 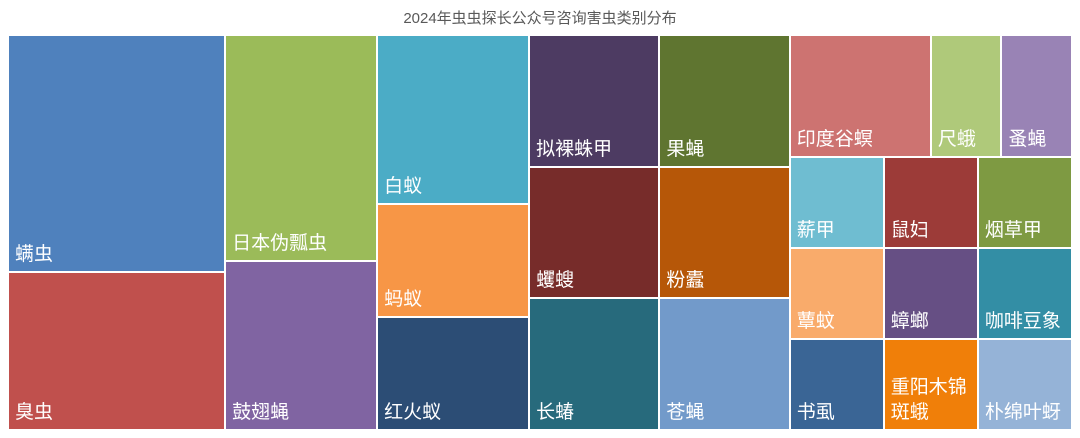 What do you see at coordinates (1022, 321) in the screenshot?
I see `tile-label: 咖啡豆象` at bounding box center [1022, 321].